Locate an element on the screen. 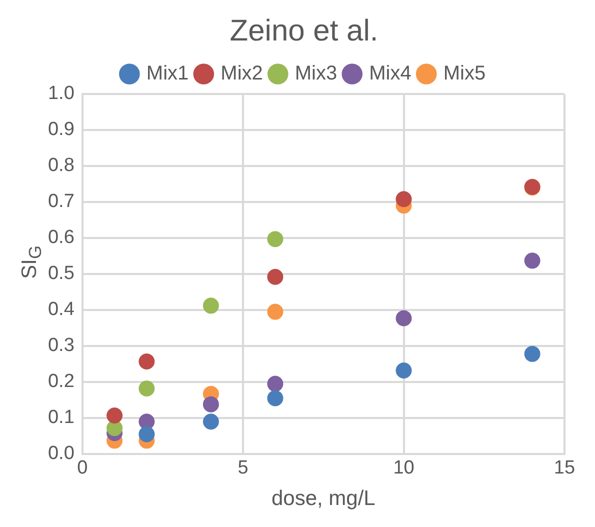 Image resolution: width=595 pixels, height=527 pixels. y-tick-label: 0.4 is located at coordinates (61, 309).